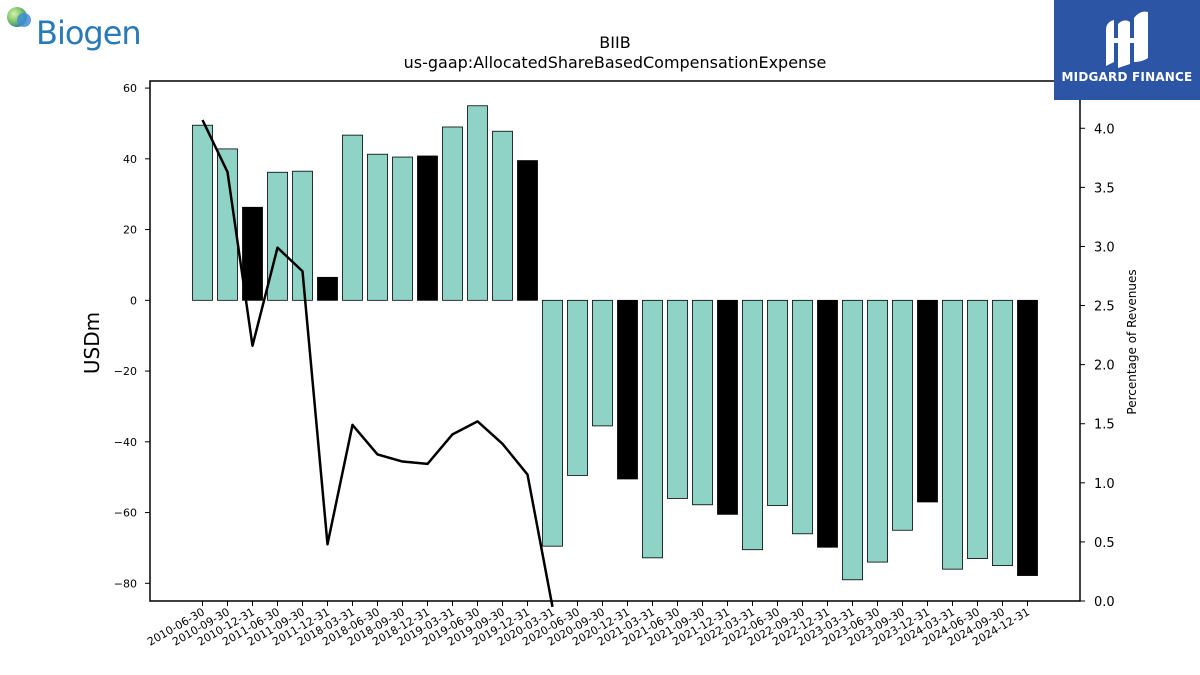 The width and height of the screenshot is (1200, 675). What do you see at coordinates (1104, 425) in the screenshot?
I see `y2-tick-label: 1.5` at bounding box center [1104, 425].